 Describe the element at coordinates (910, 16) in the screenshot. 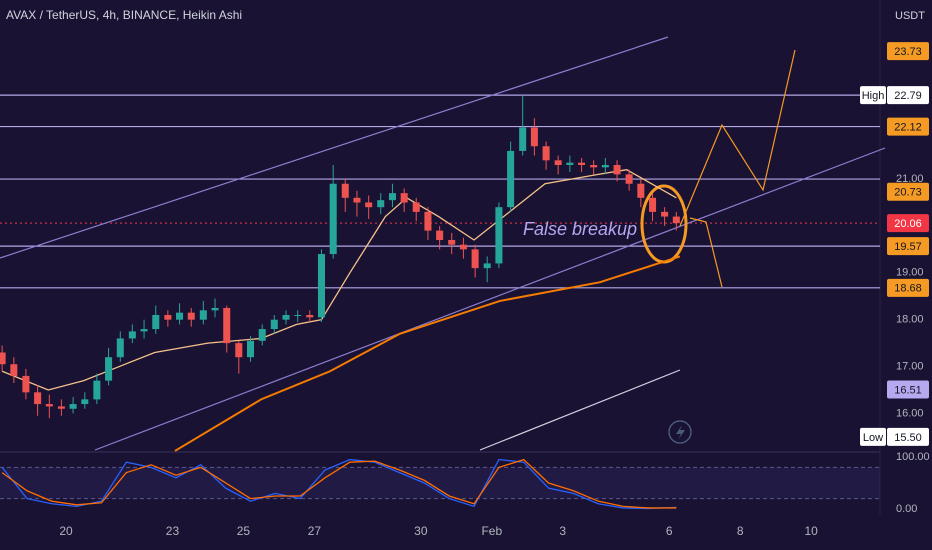

I see `currency: USDT` at that location.